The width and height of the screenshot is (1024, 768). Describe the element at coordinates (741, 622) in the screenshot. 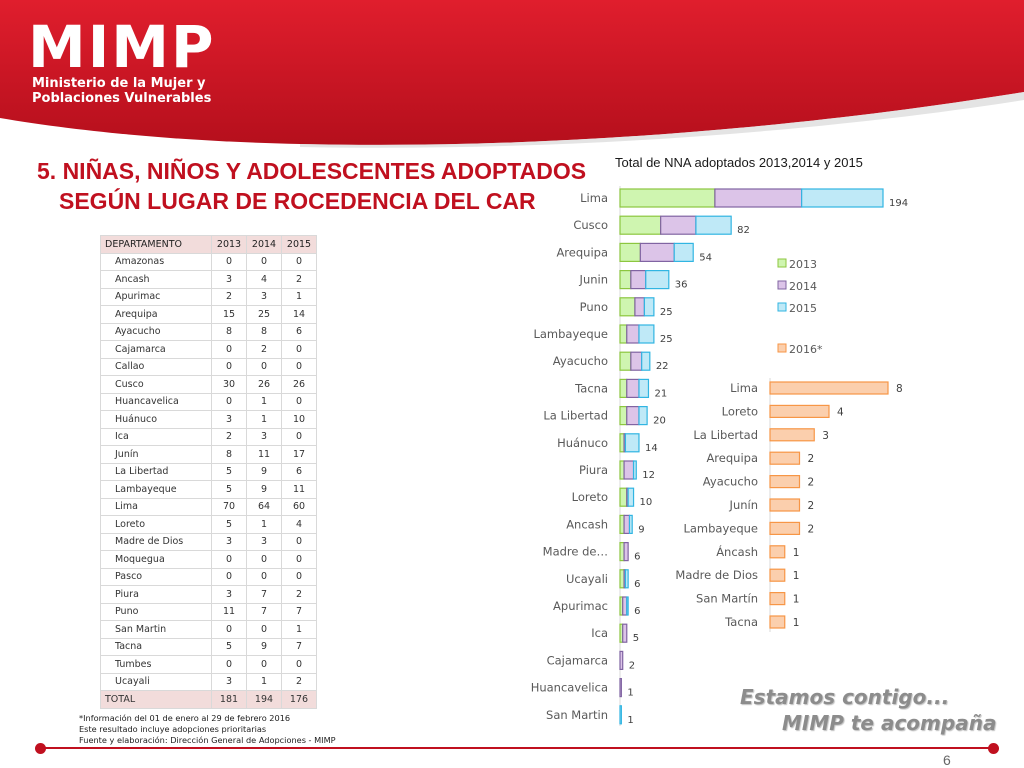

I see `category-label-2016: Tacna` at that location.